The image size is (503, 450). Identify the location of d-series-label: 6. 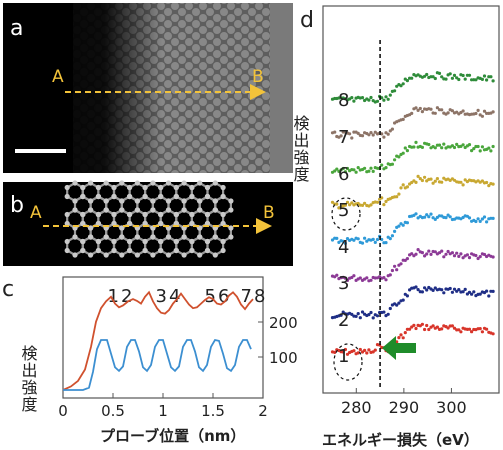
(343, 174).